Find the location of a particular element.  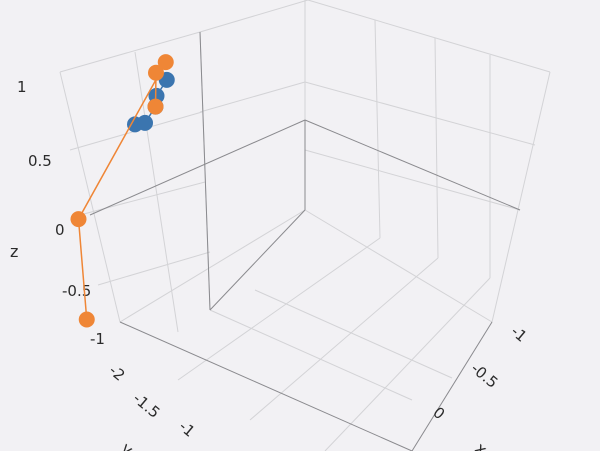

z-tick-label: -0.5 is located at coordinates (76, 291).